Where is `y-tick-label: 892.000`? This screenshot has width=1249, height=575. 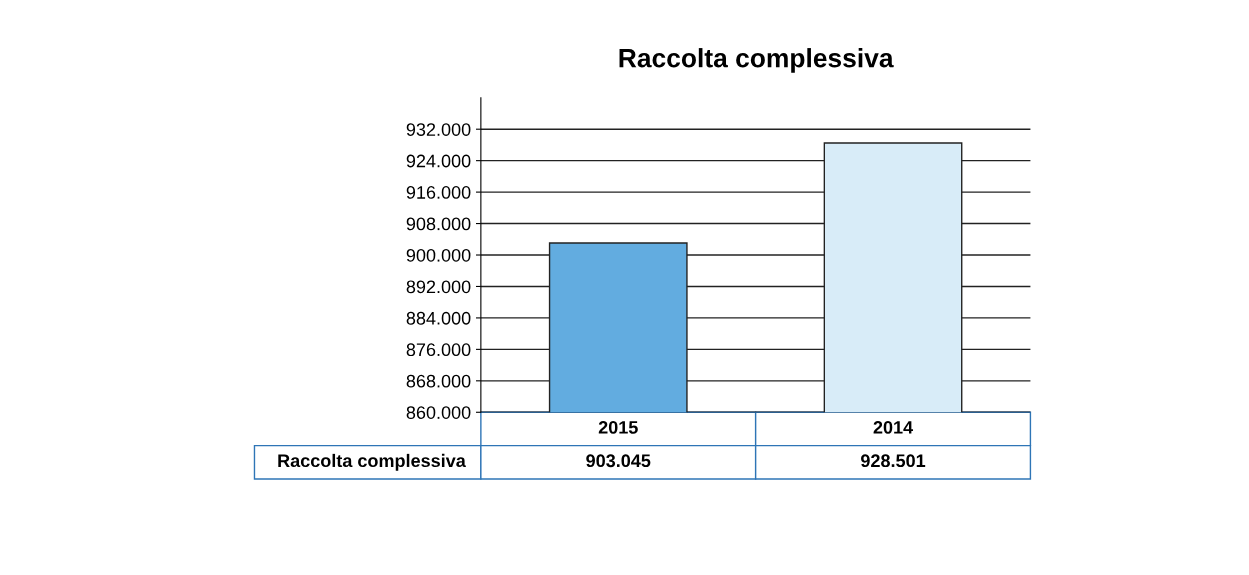 y-tick-label: 892.000 is located at coordinates (438, 287).